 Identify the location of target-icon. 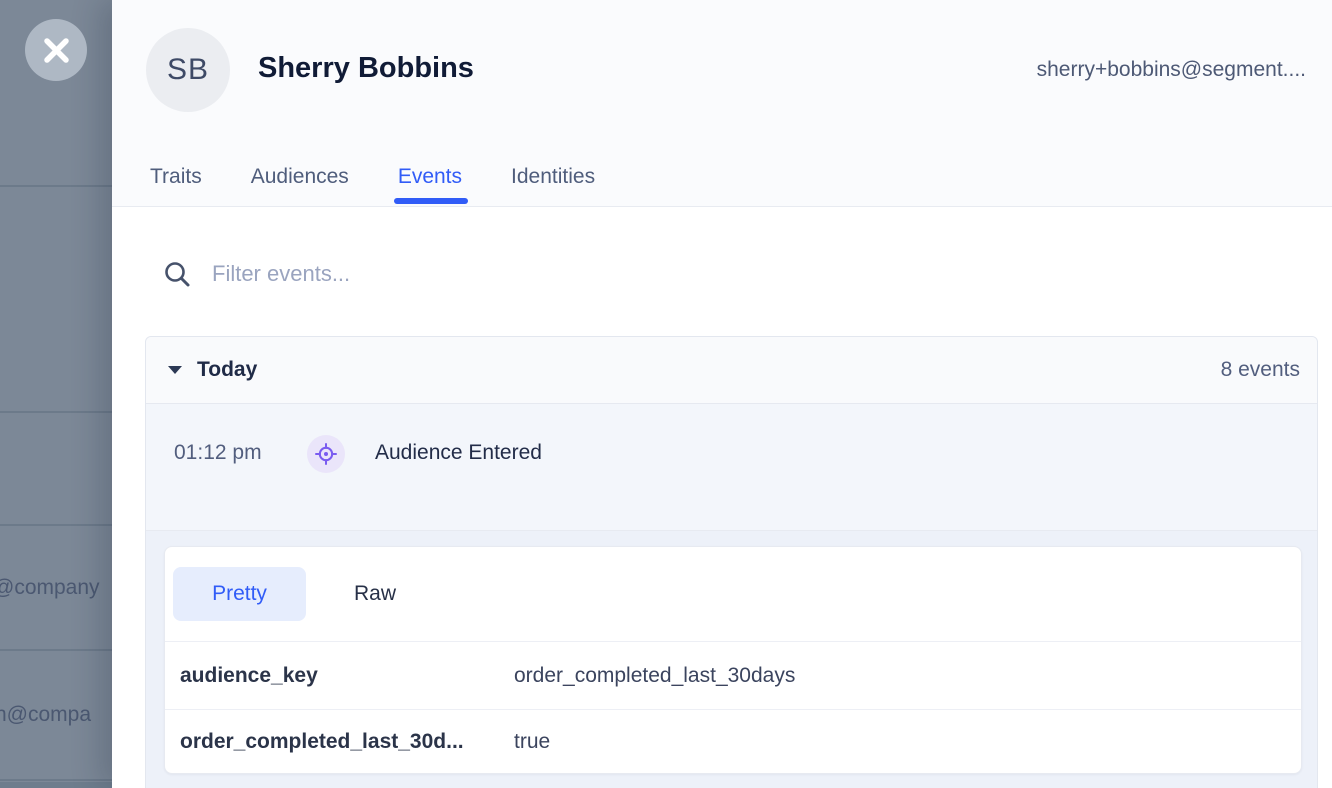
(326, 454).